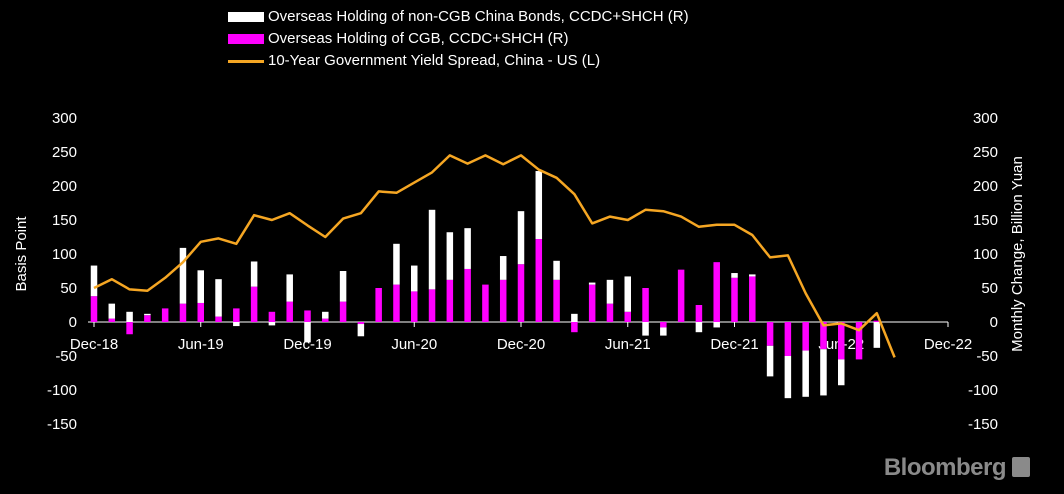  I want to click on y-right-tick-label: 100, so click(985, 254).